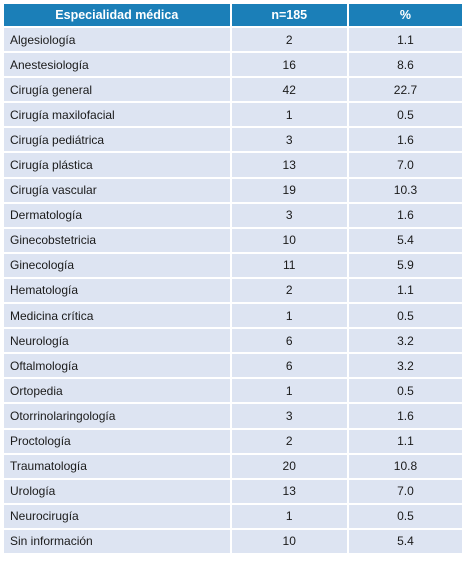 This screenshot has width=466, height=563. I want to click on cell-count: 11, so click(289, 265).